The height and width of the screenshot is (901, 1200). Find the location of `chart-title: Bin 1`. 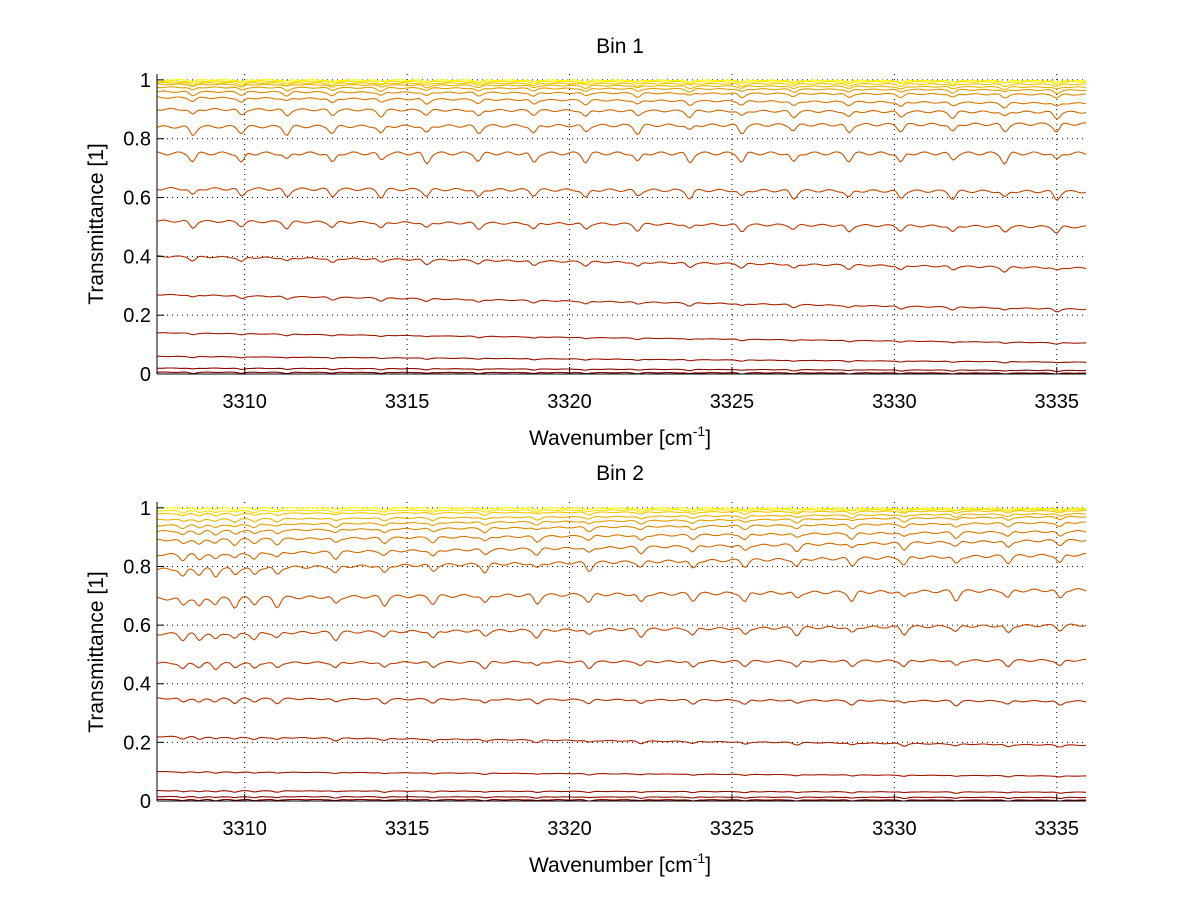

chart-title: Bin 1 is located at coordinates (620, 46).